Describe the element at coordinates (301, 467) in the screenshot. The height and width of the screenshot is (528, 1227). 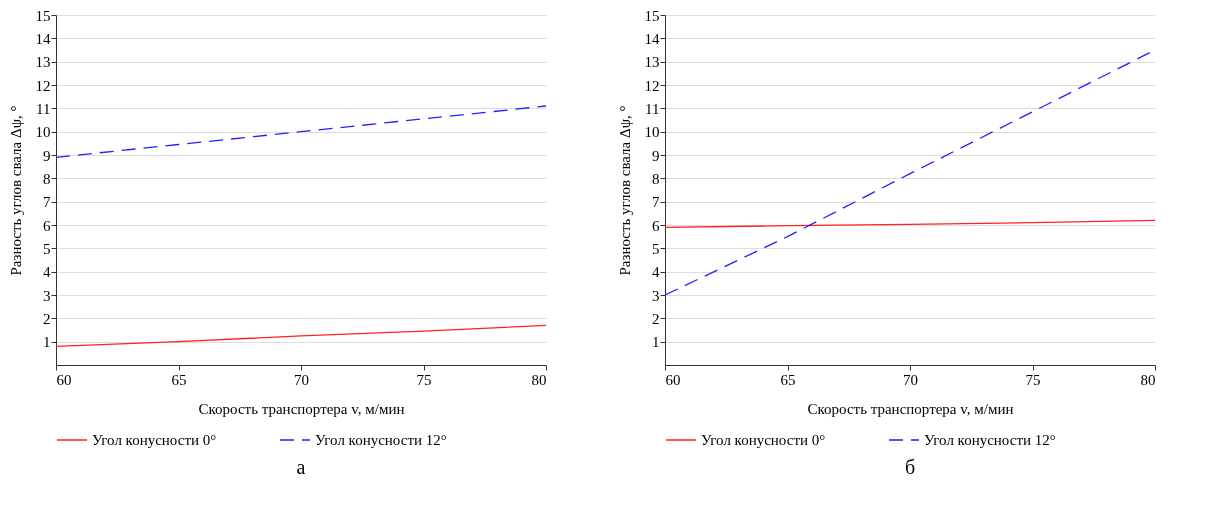
I see `text: а` at that location.